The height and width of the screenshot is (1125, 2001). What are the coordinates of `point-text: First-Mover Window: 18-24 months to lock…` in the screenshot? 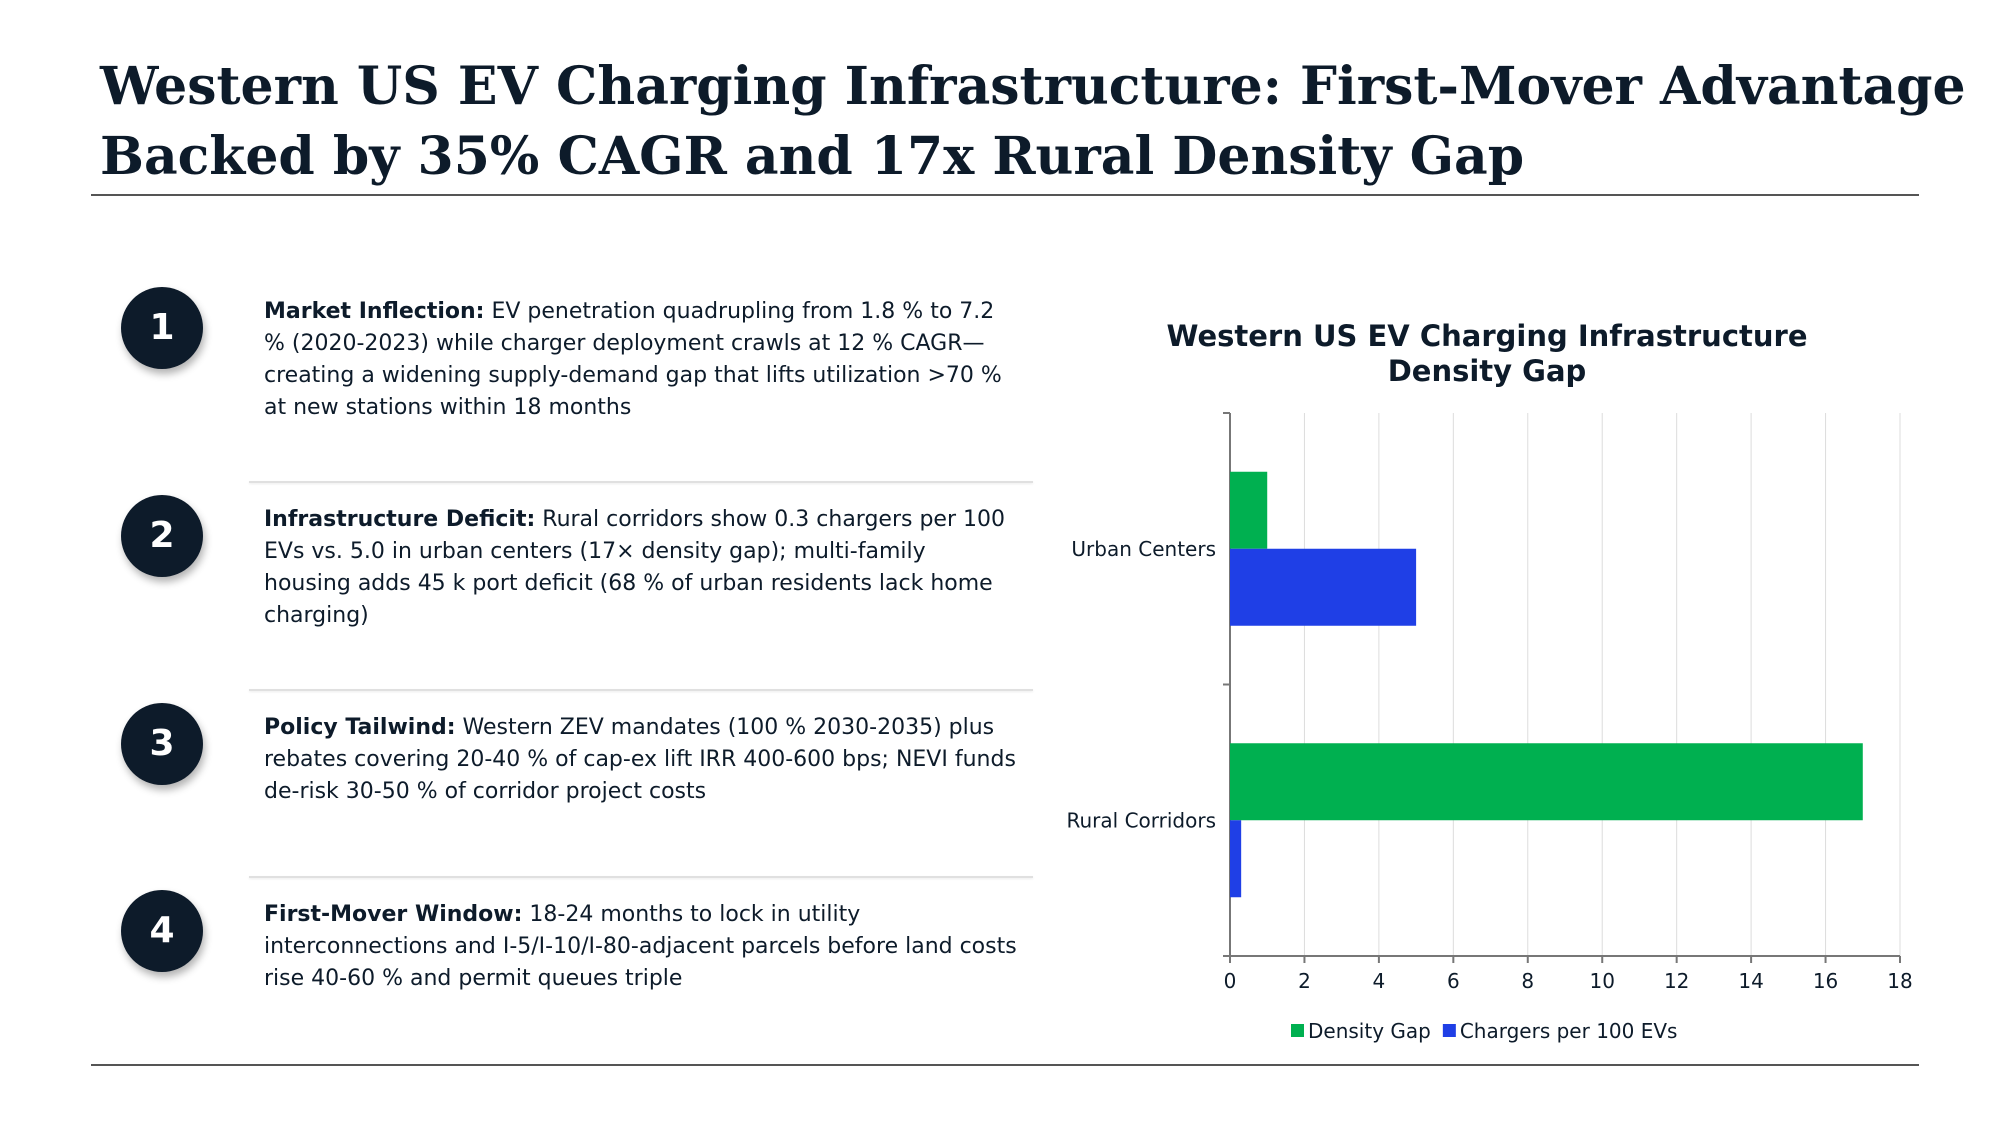 It's located at (641, 947).